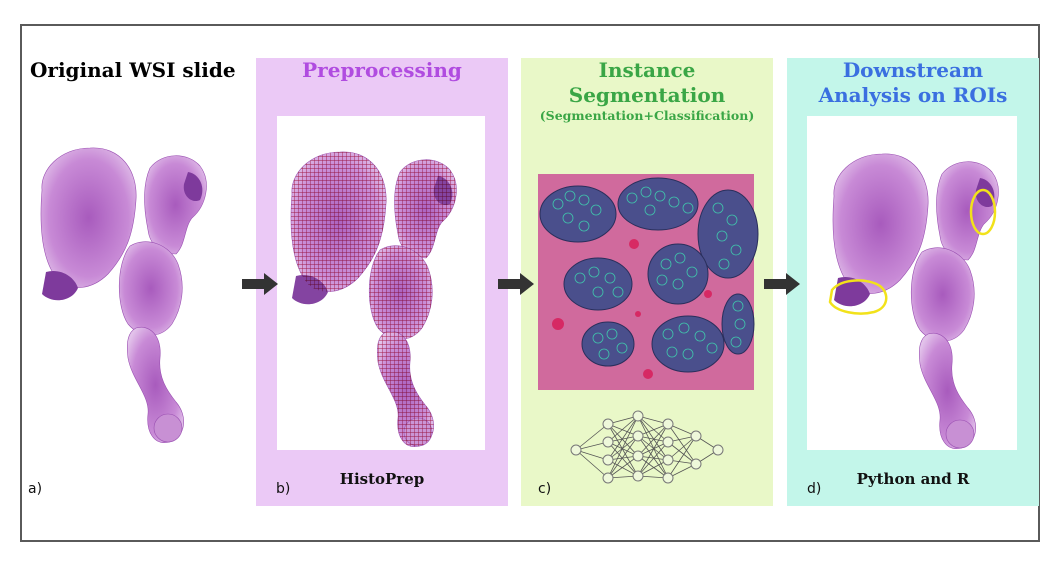 The width and height of the screenshot is (1058, 566). I want to click on panel-label-a: a), so click(35, 489).